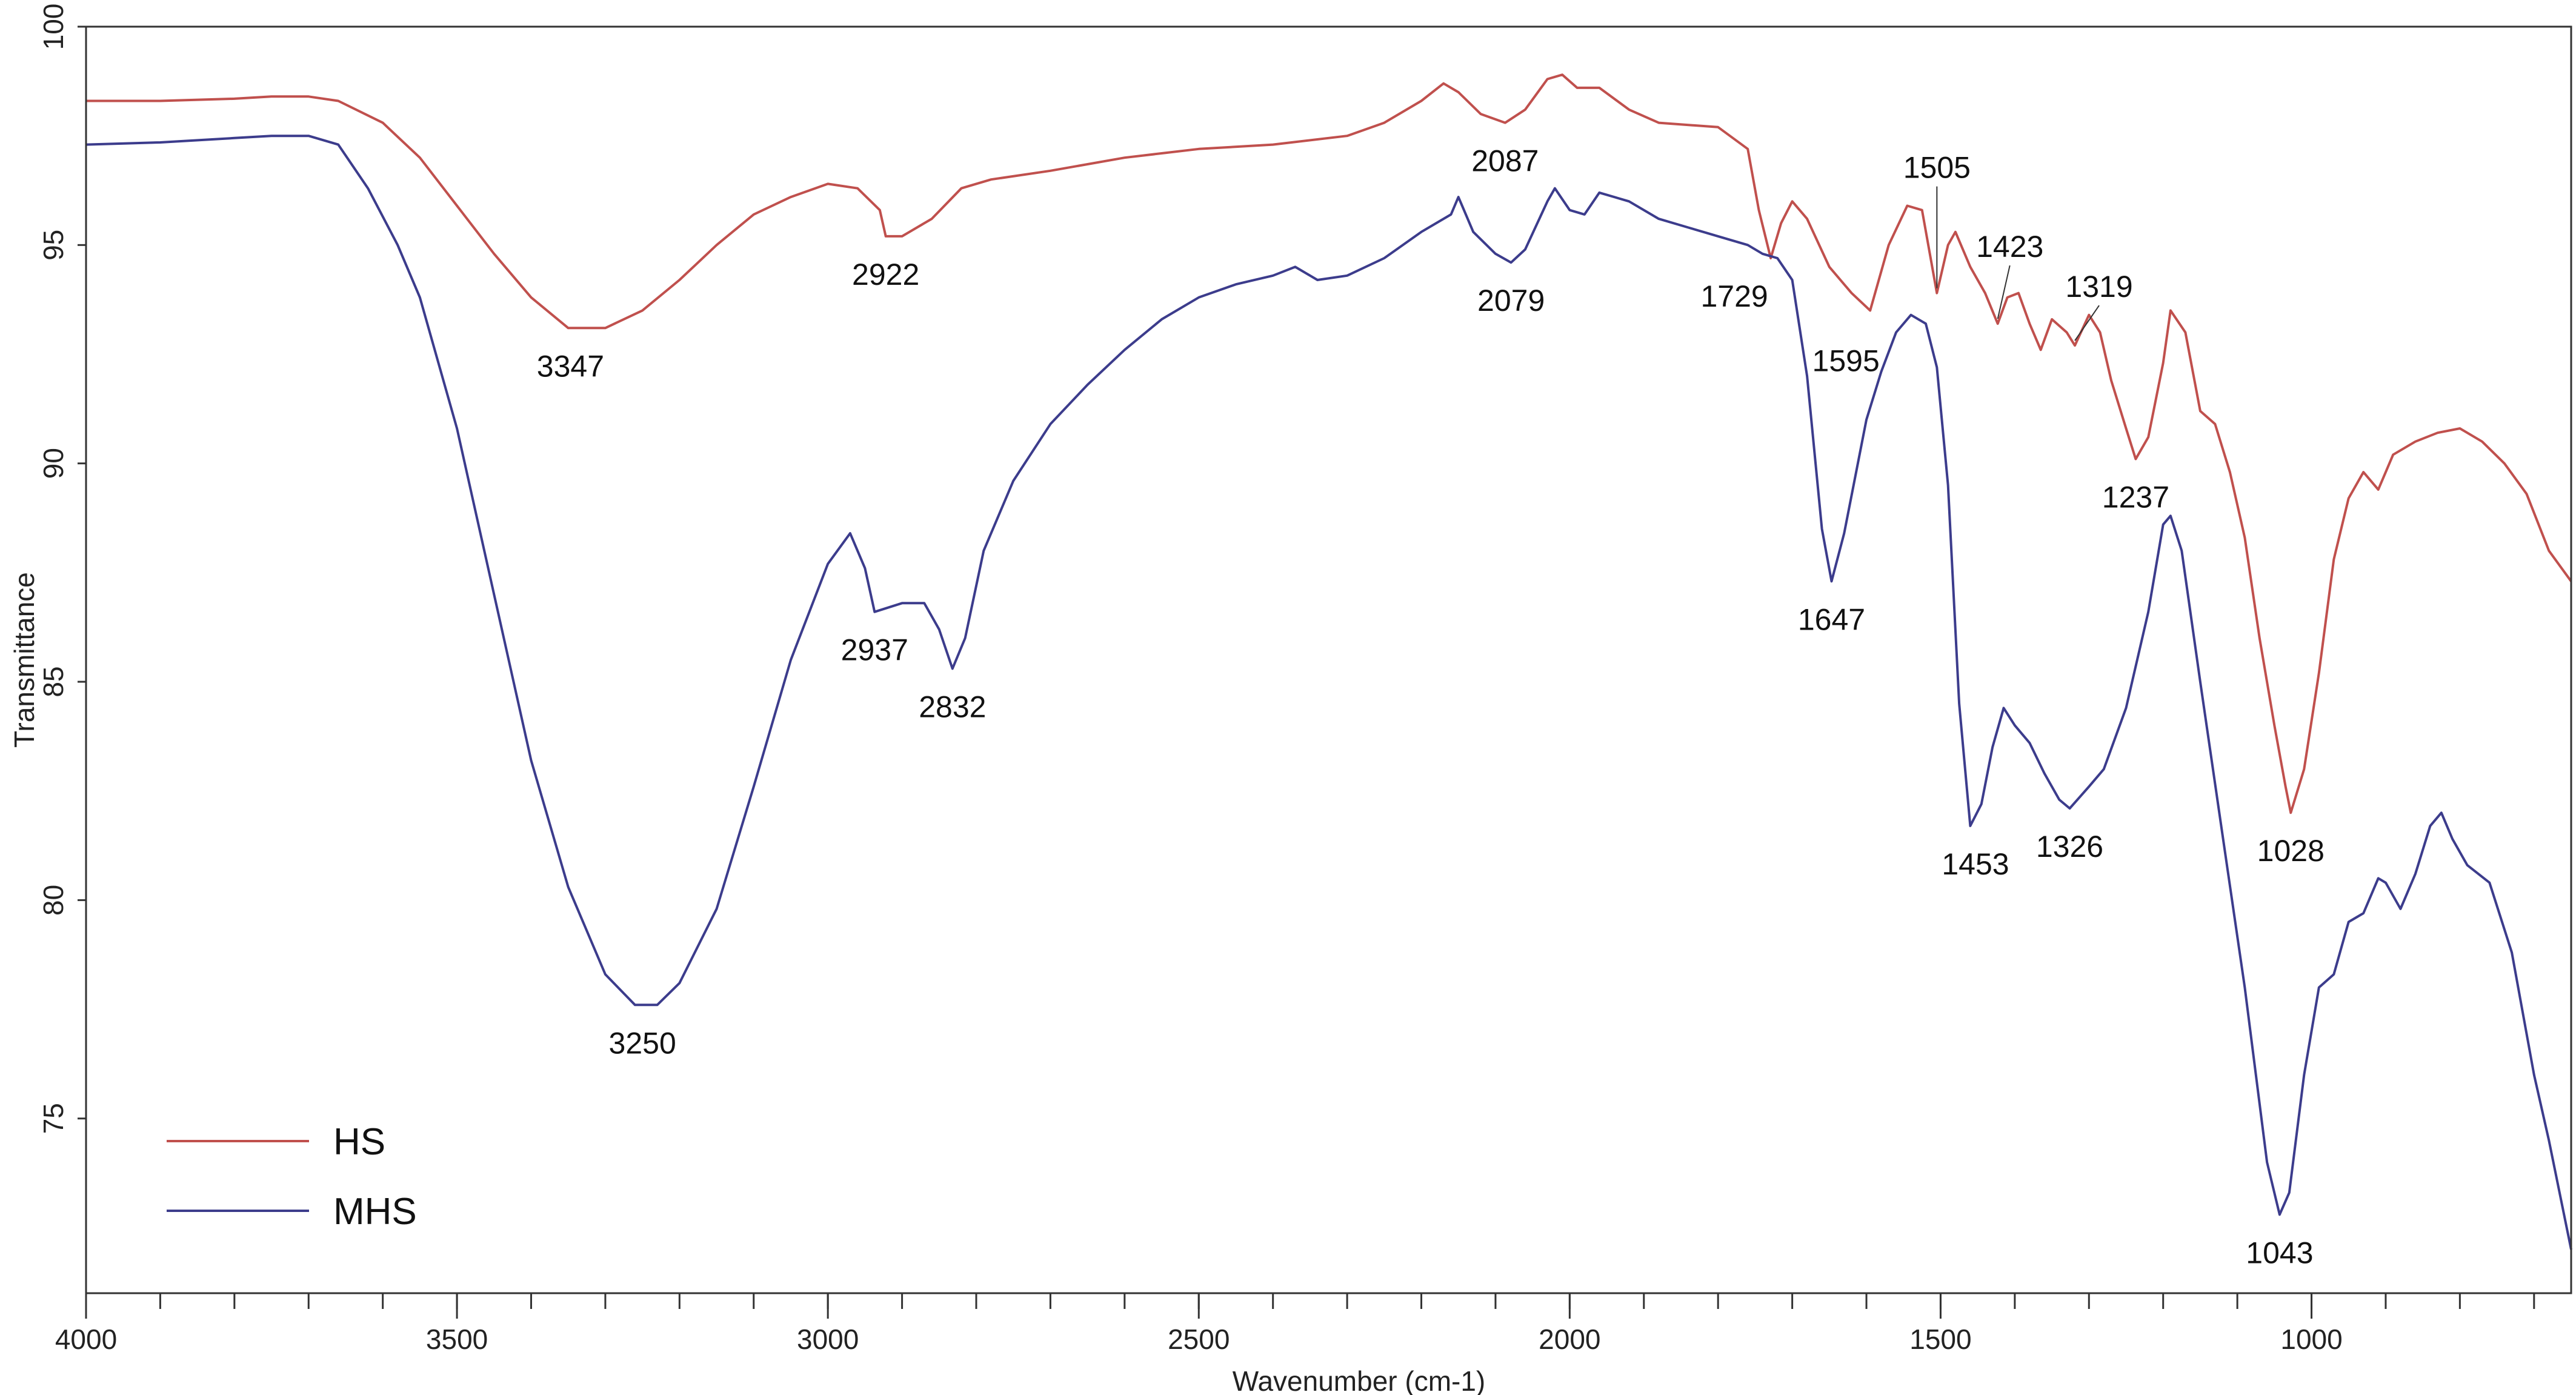 The image size is (2576, 1395). What do you see at coordinates (1359, 1380) in the screenshot?
I see `x-axis-title: Wavenumber (cm-1)` at bounding box center [1359, 1380].